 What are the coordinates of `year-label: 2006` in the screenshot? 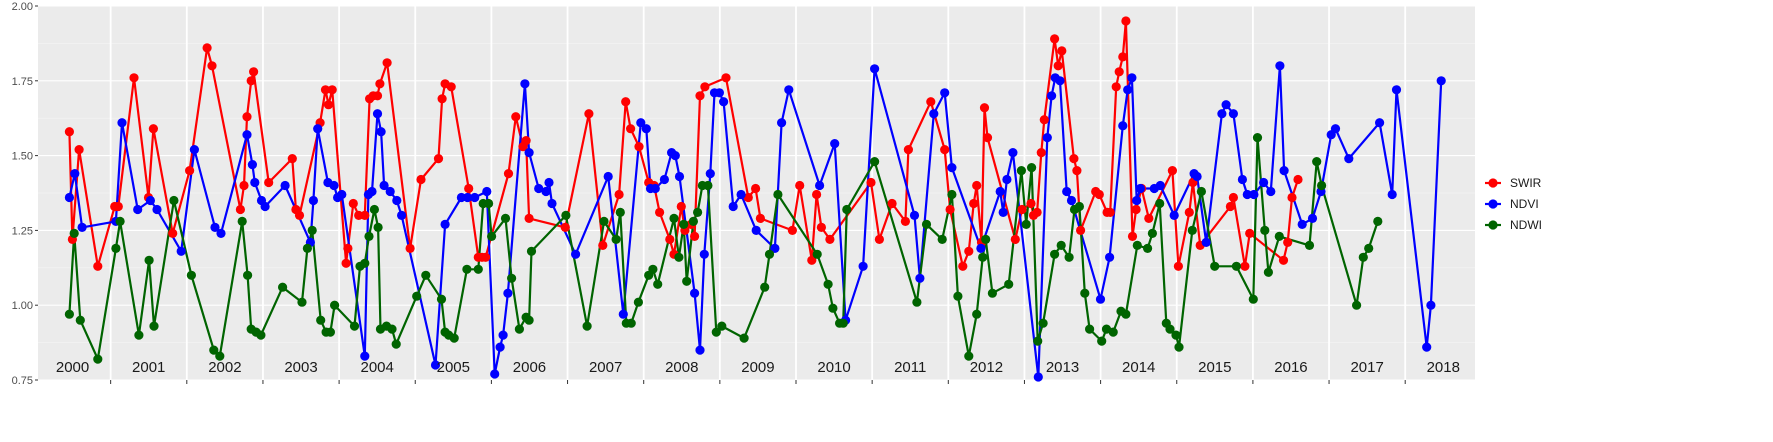 It's located at (529, 367).